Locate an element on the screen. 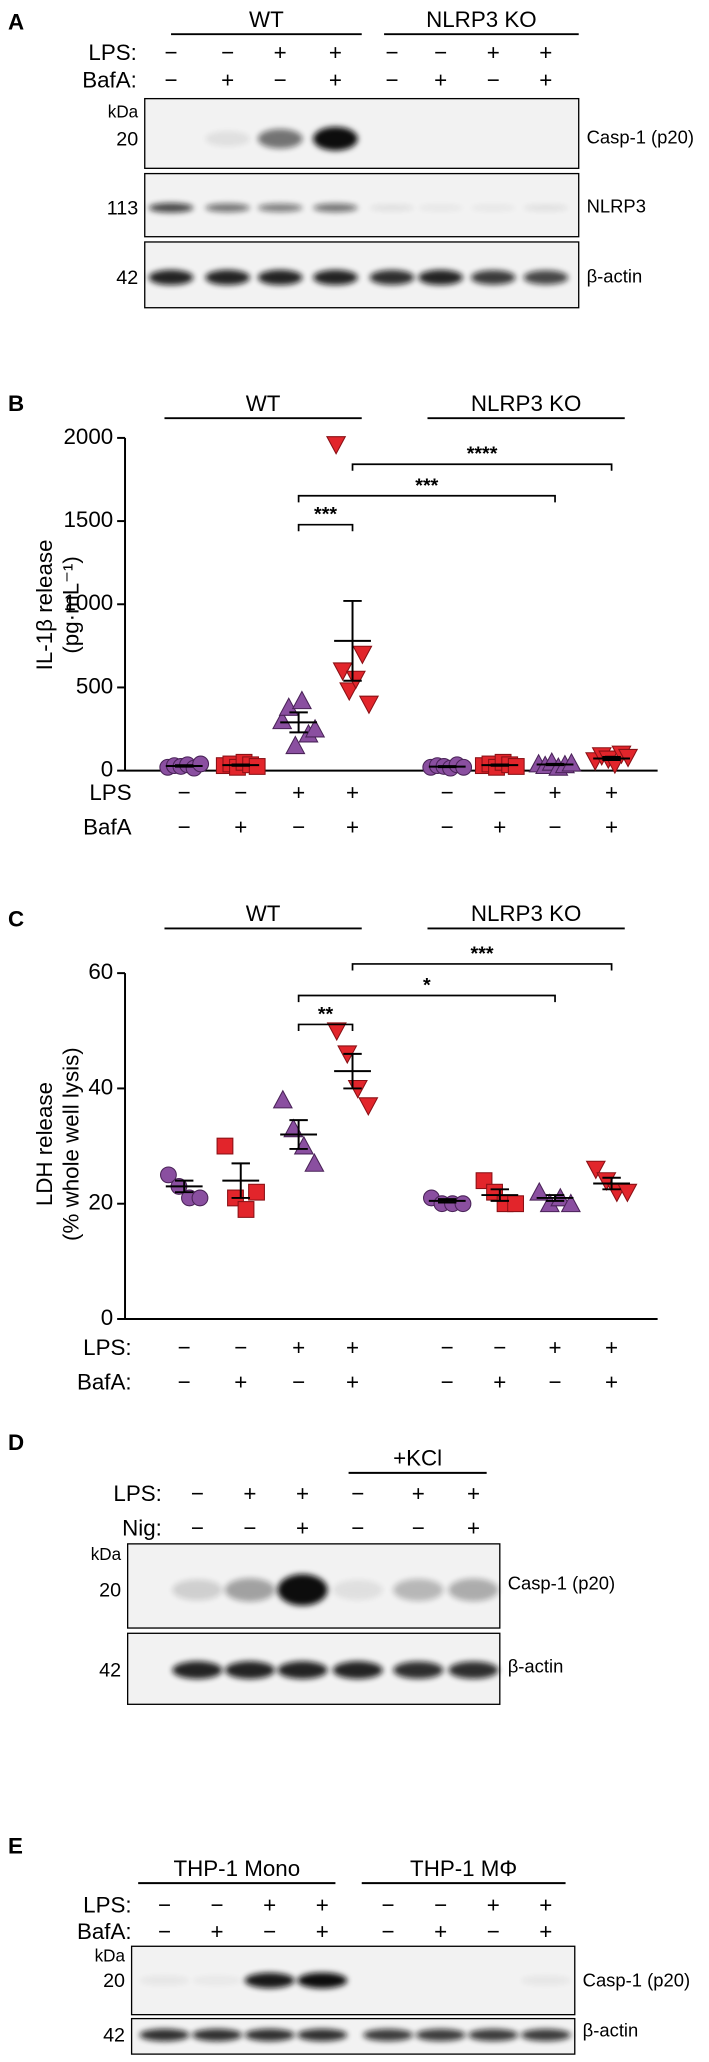 This screenshot has height=2062, width=709. y-tick-label: 1000 is located at coordinates (88, 602).